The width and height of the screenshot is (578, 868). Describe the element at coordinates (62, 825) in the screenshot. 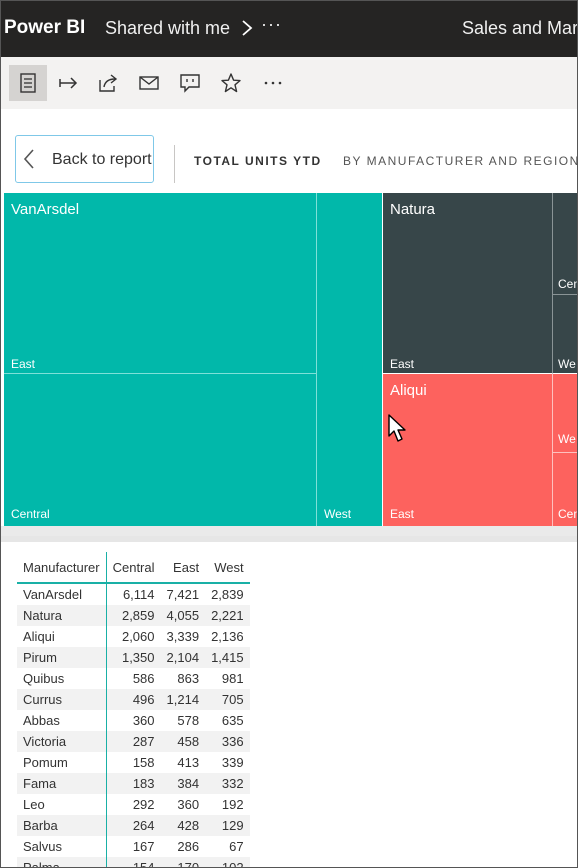

I see `cell-manufacturer: Barba` at that location.